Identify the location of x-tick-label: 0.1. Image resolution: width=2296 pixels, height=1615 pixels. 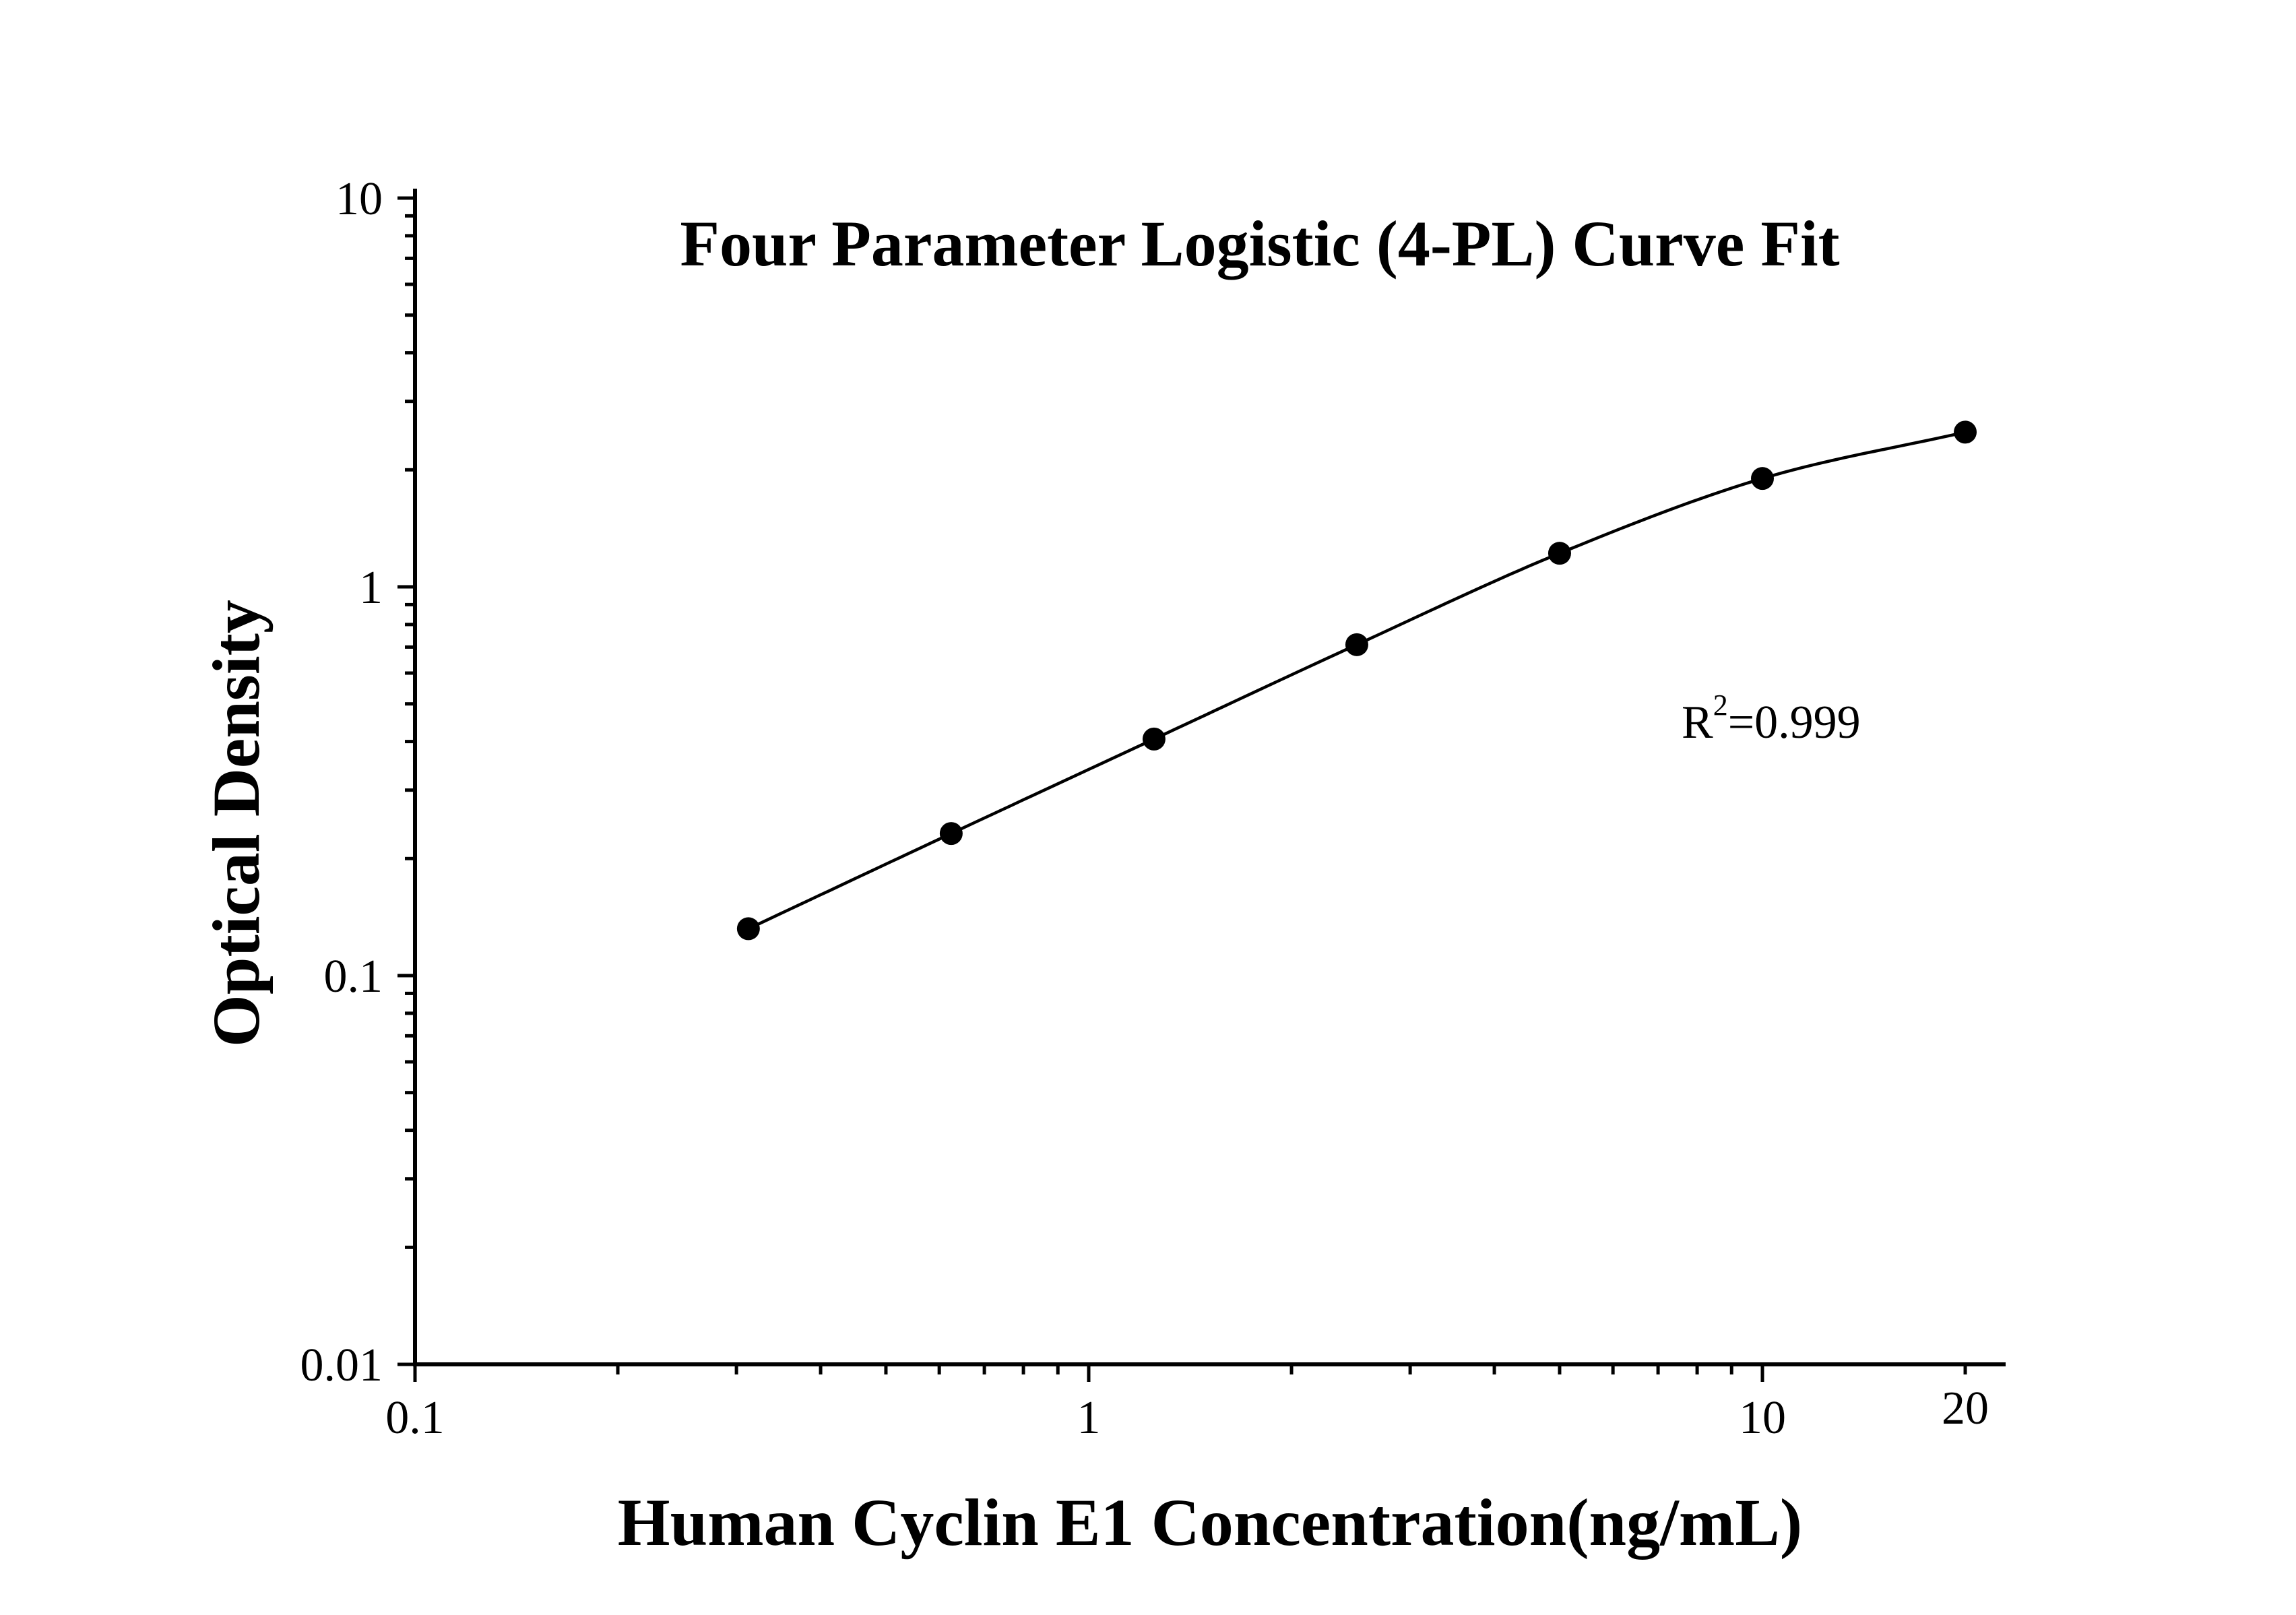
(415, 1418).